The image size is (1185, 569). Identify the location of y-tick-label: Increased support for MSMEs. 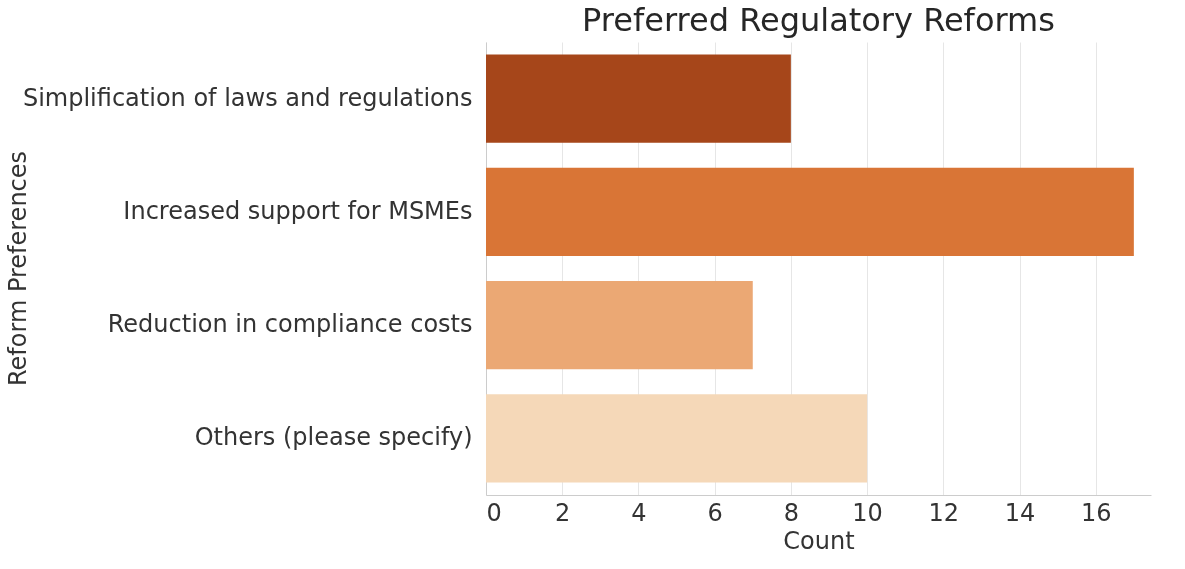
(298, 210).